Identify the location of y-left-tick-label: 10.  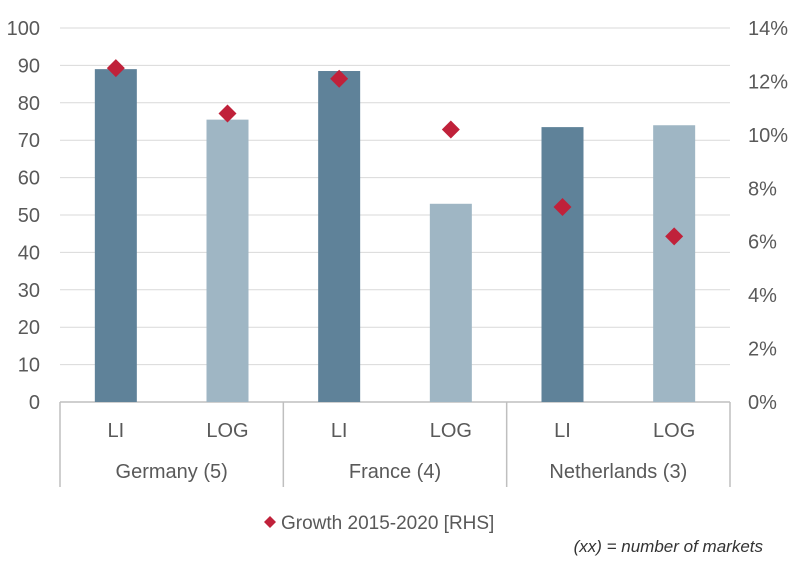
(29, 366).